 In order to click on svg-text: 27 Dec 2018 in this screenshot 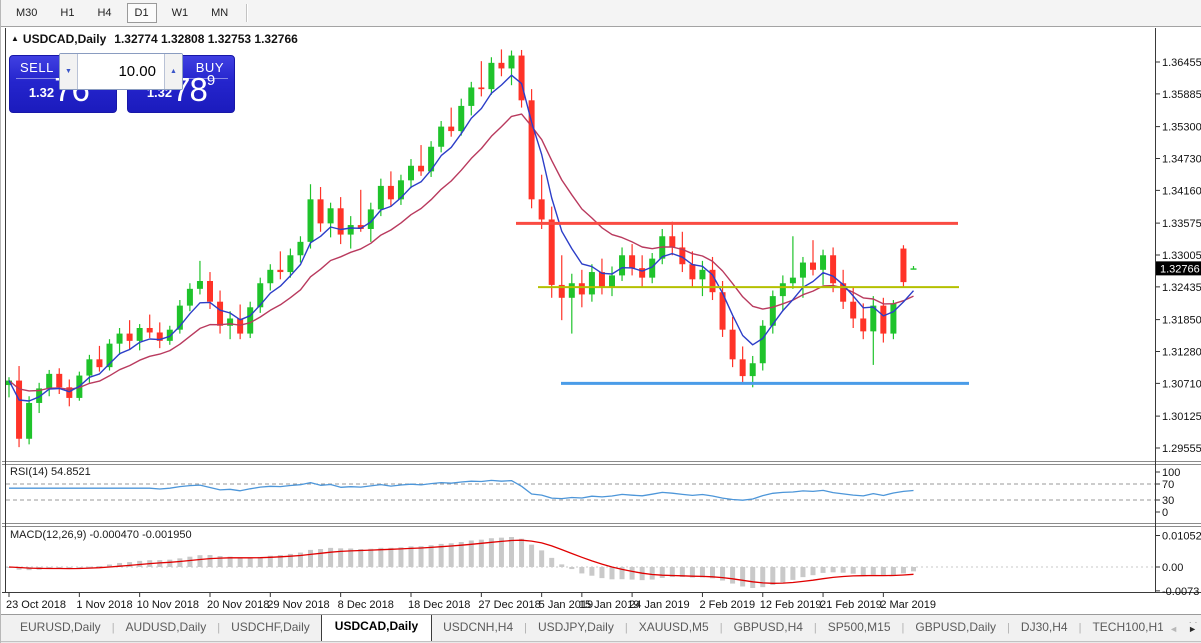, I will do `click(509, 605)`.